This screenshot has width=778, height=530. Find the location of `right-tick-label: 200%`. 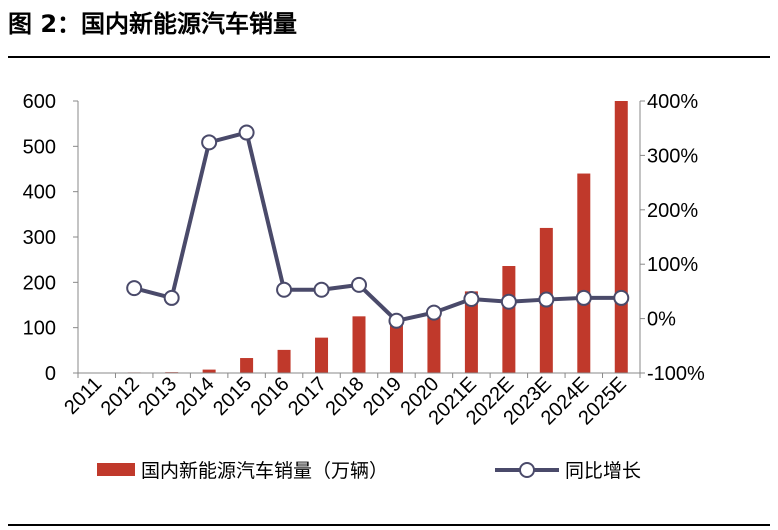

right-tick-label: 200% is located at coordinates (672, 211).